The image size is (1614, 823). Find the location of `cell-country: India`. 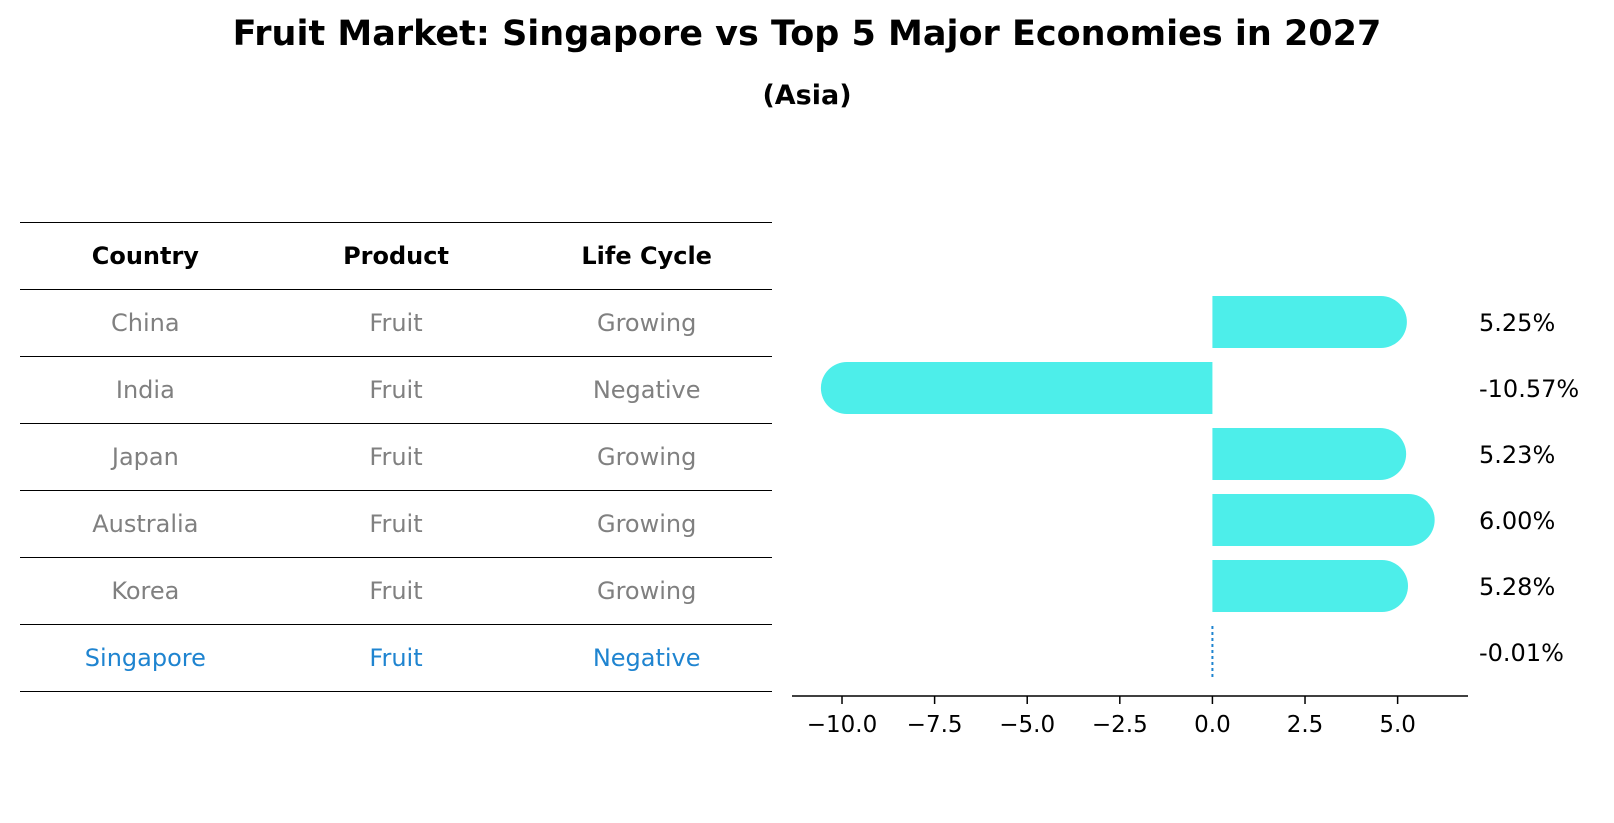

cell-country: India is located at coordinates (145, 390).